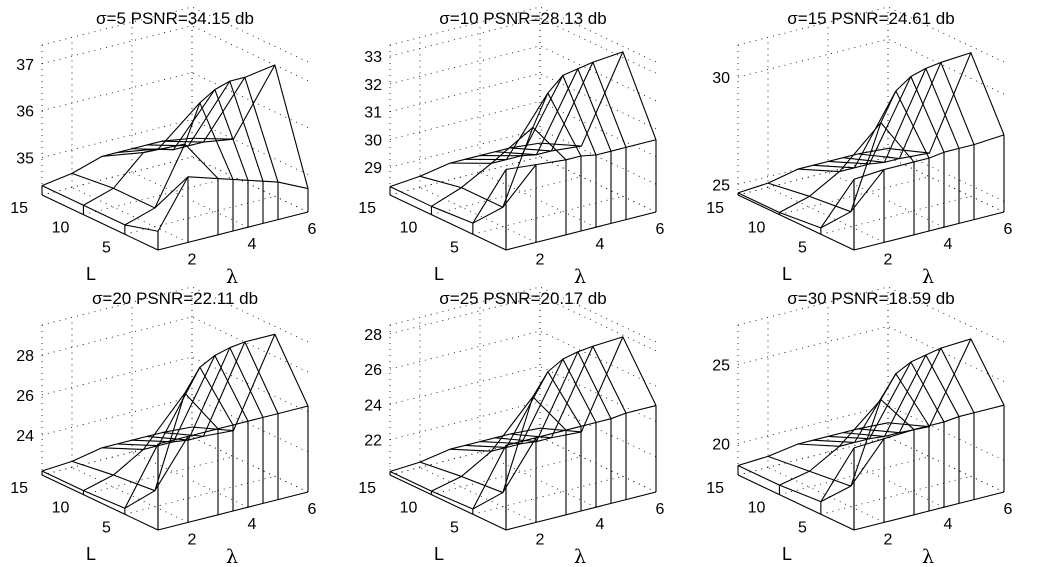  What do you see at coordinates (373, 57) in the screenshot?
I see `z-tick-label: 33` at bounding box center [373, 57].